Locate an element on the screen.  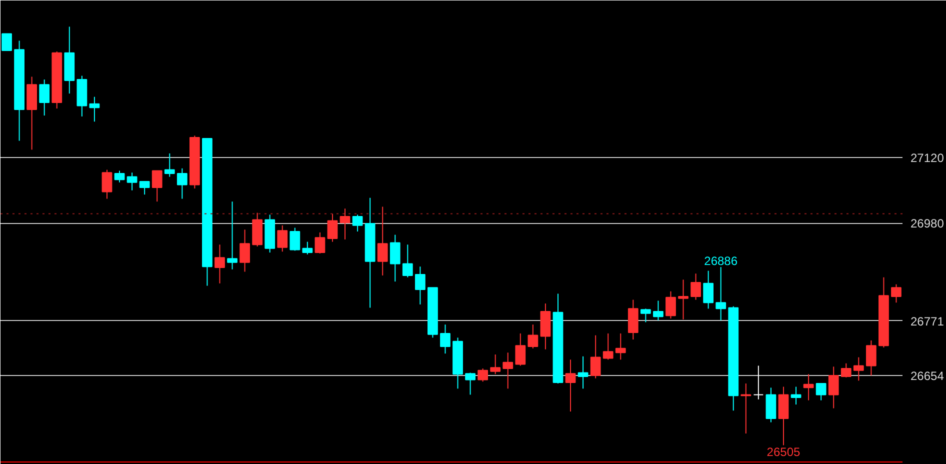
y-tick-label: 26771 is located at coordinates (927, 321).